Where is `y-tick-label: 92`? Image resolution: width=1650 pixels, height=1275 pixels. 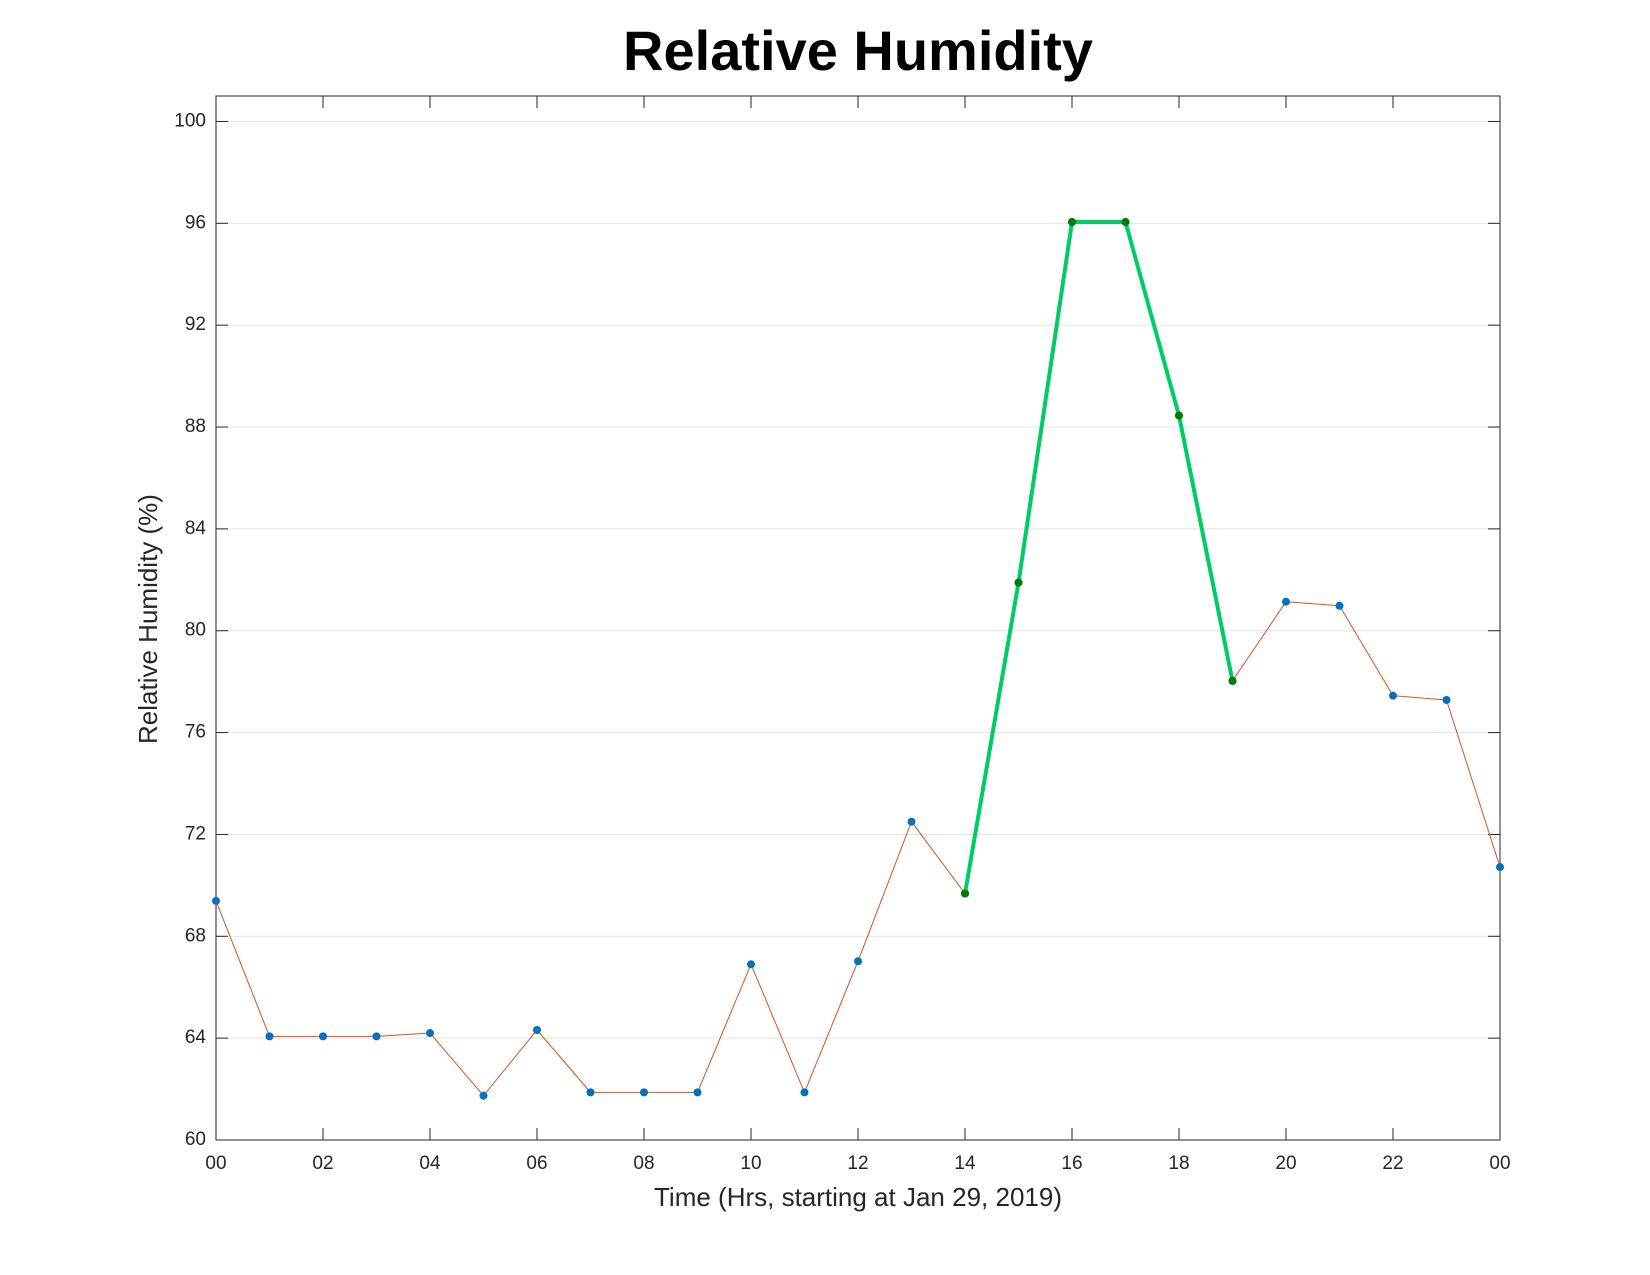 y-tick-label: 92 is located at coordinates (195, 324).